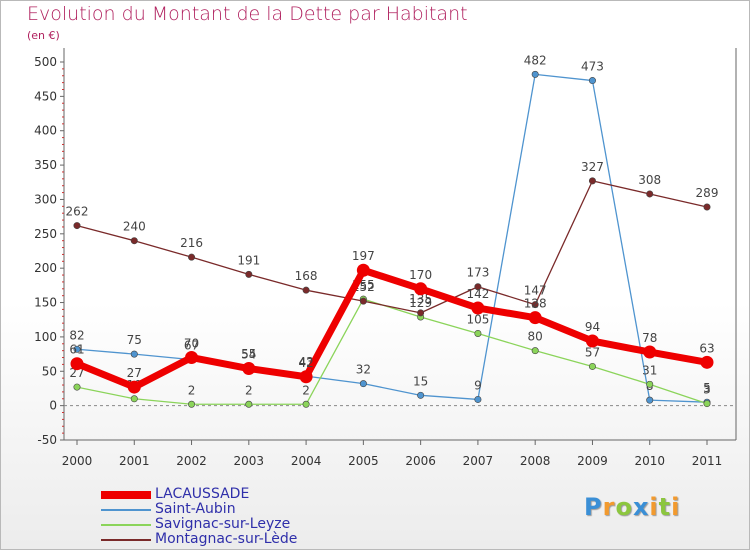  What do you see at coordinates (191, 461) in the screenshot?
I see `x-tick-label: 2002` at bounding box center [191, 461].